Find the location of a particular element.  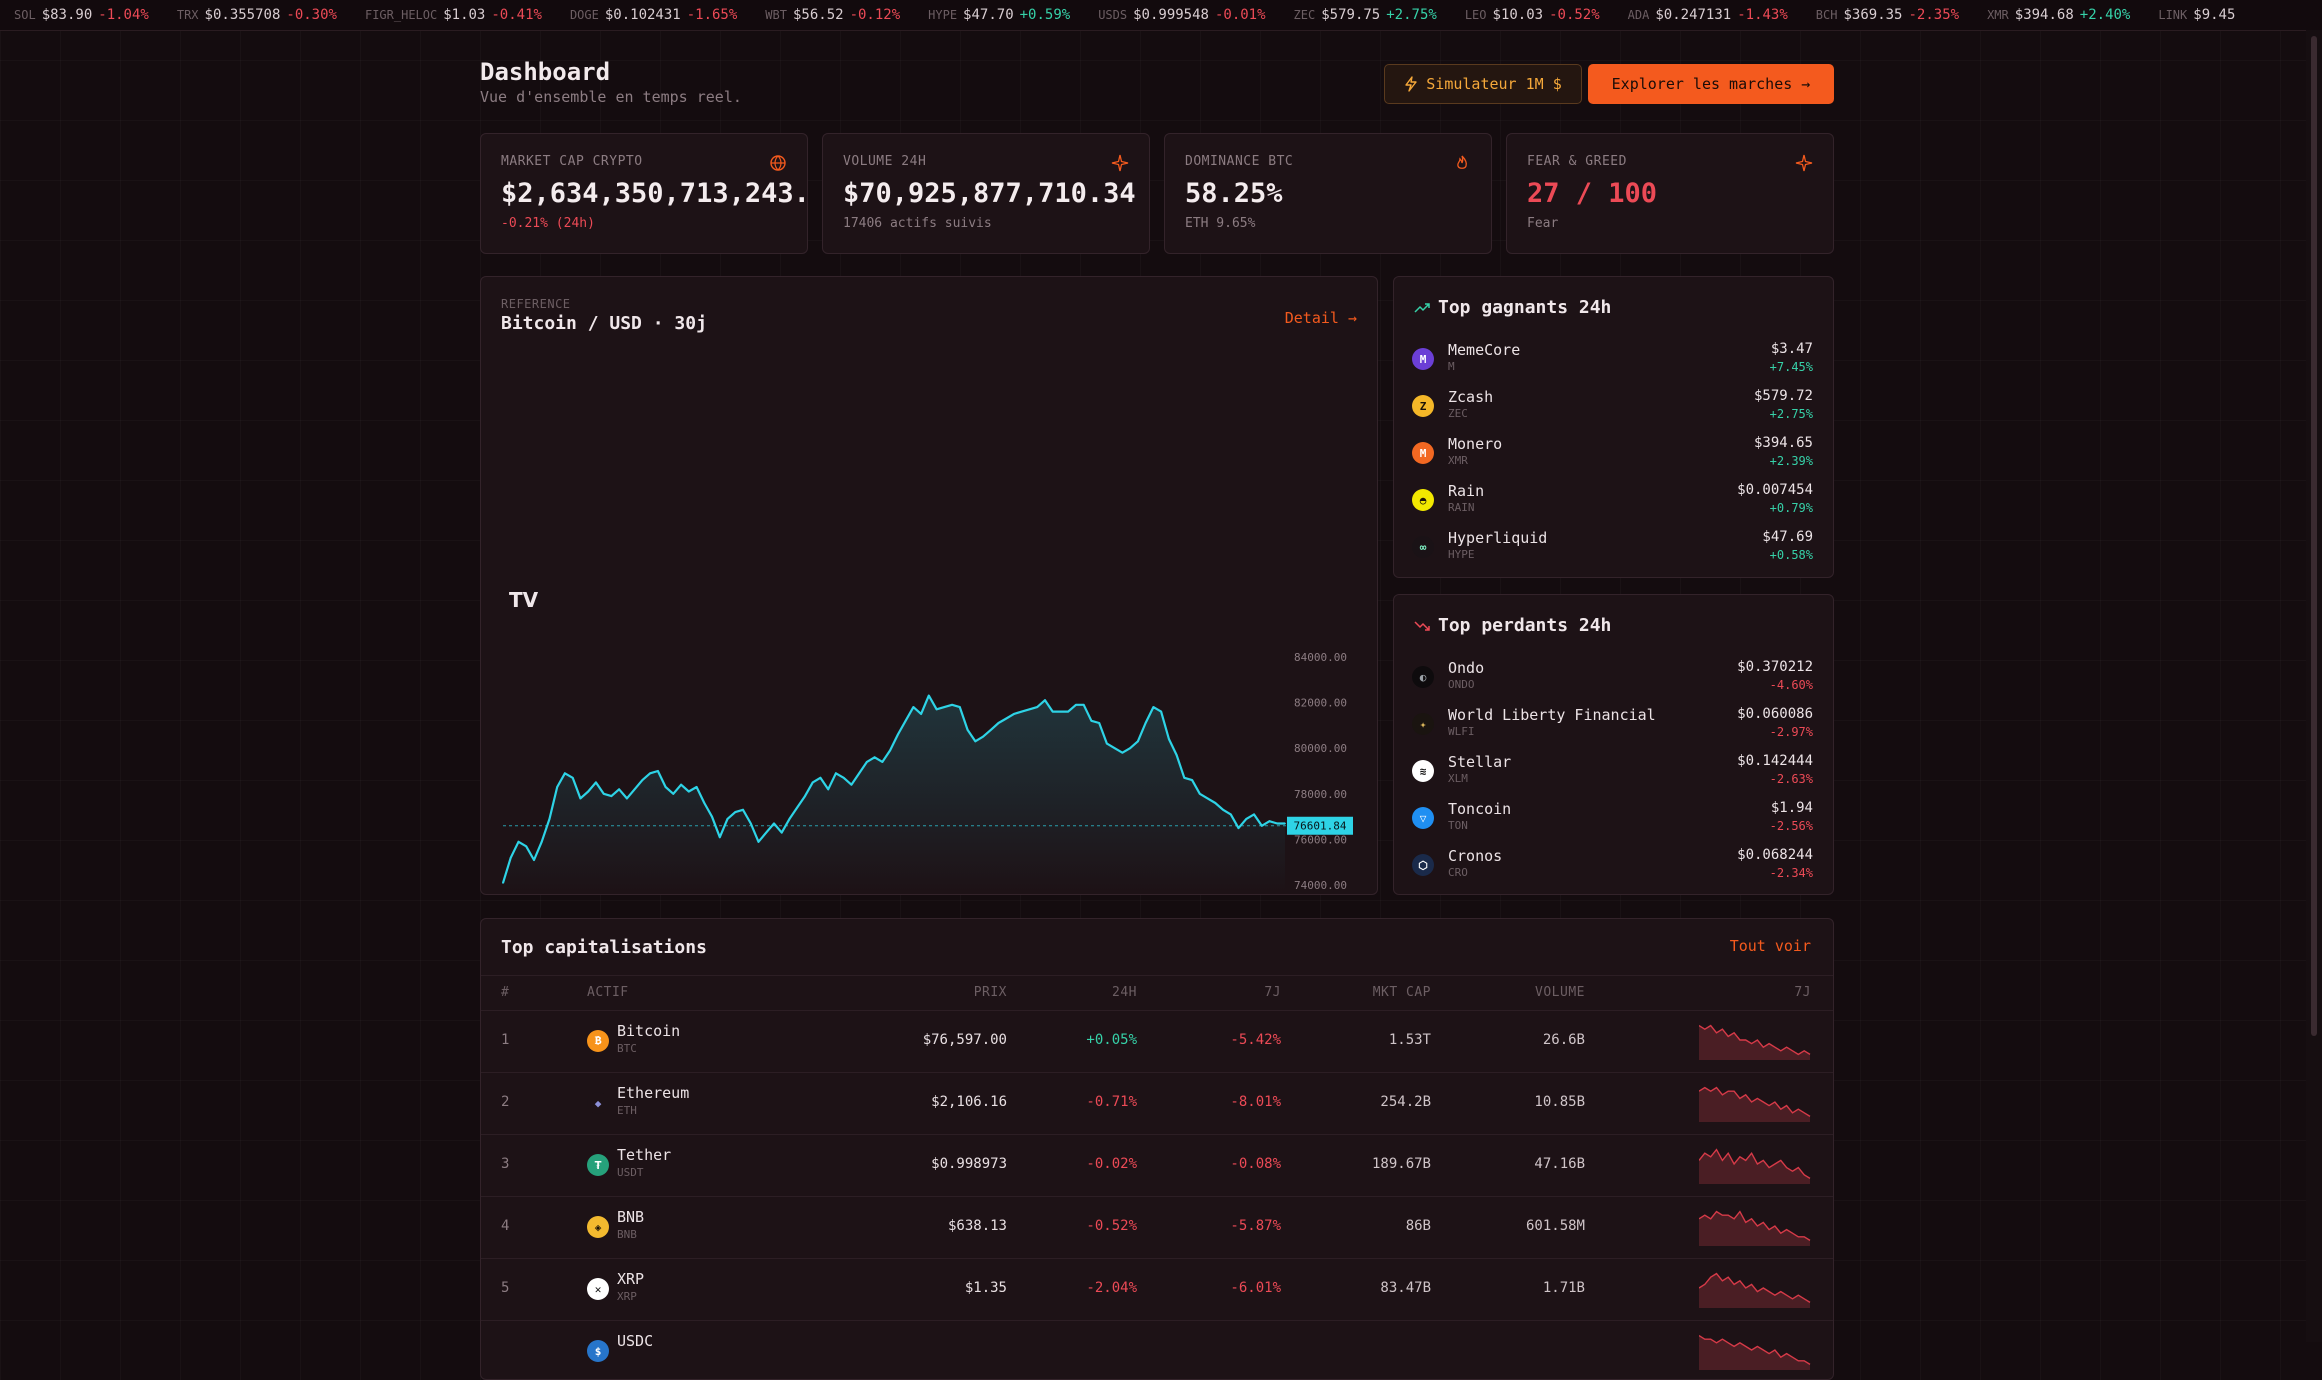

mover-row: ⬡ Cronos CRO $0.068244 -2.34% is located at coordinates (1612, 866).